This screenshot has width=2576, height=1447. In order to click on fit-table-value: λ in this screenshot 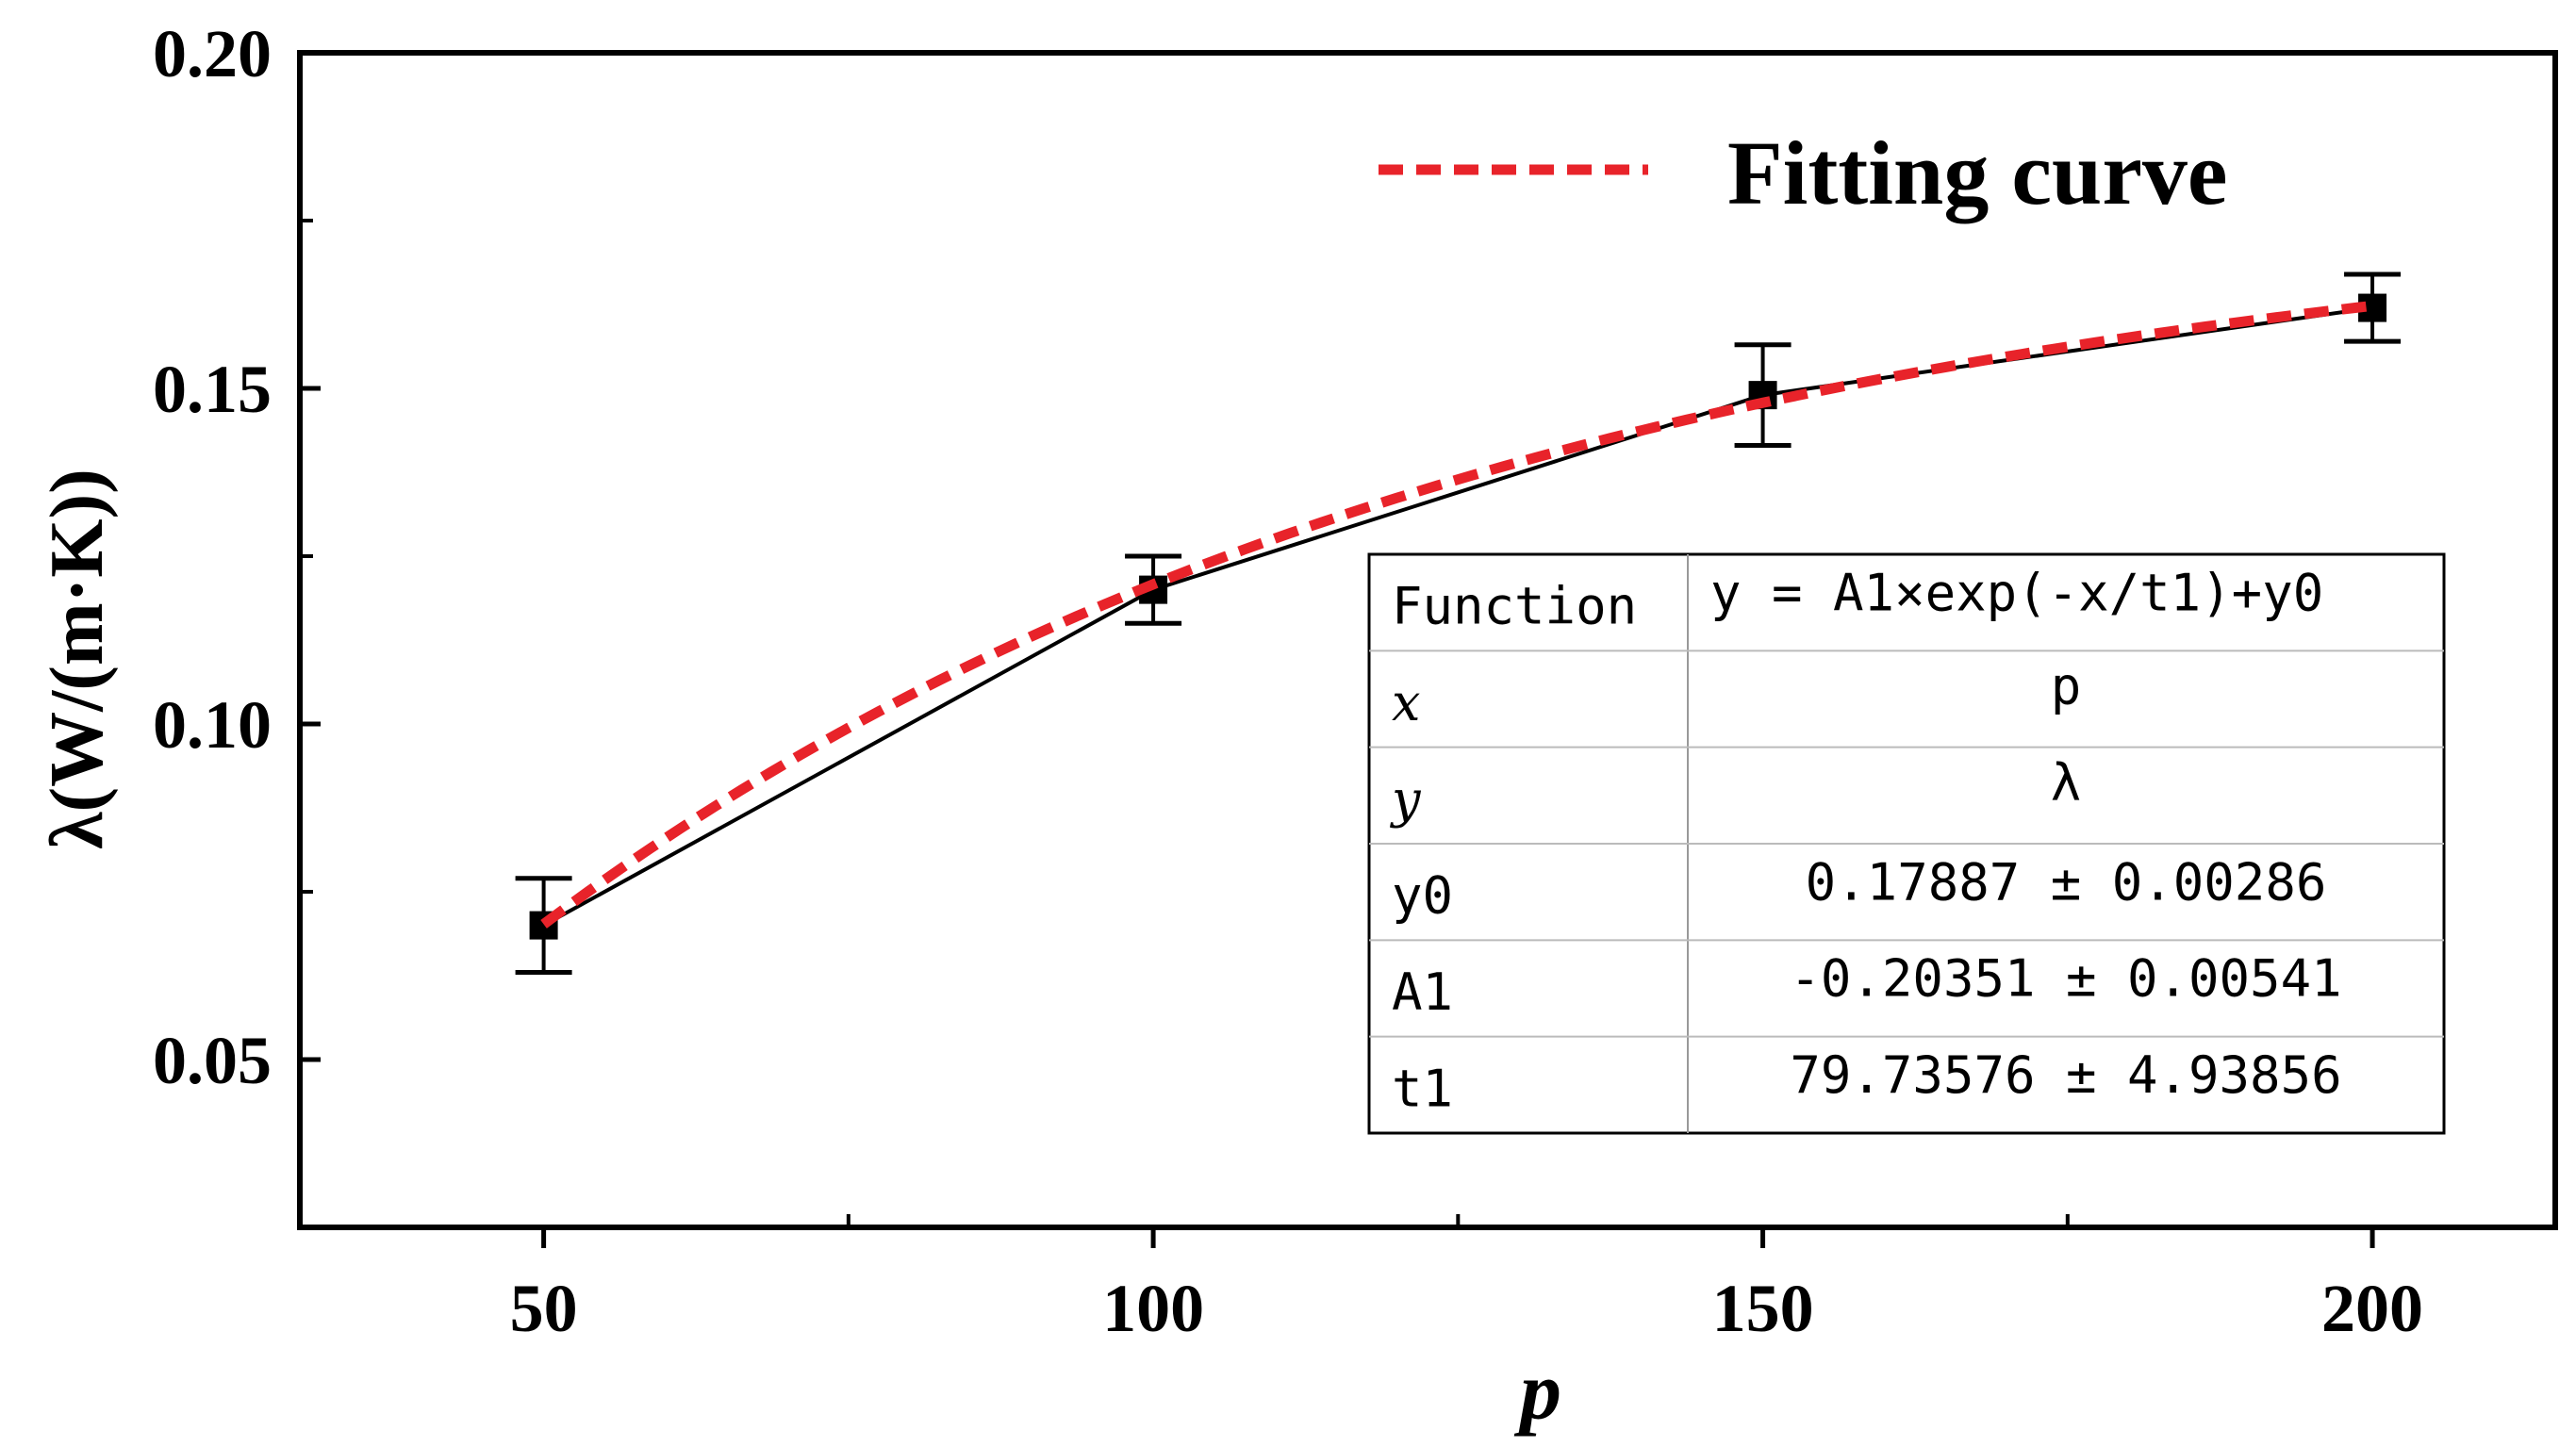, I will do `click(2066, 783)`.